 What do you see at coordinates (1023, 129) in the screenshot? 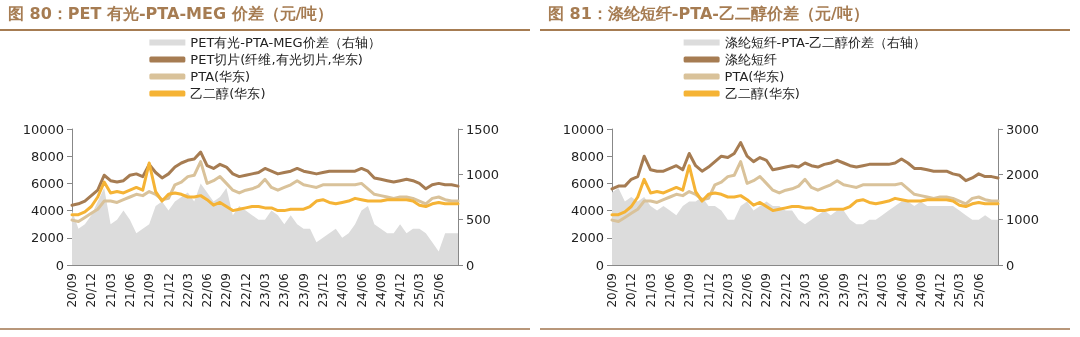
I see `y2-tick-label: 3000` at bounding box center [1023, 129].